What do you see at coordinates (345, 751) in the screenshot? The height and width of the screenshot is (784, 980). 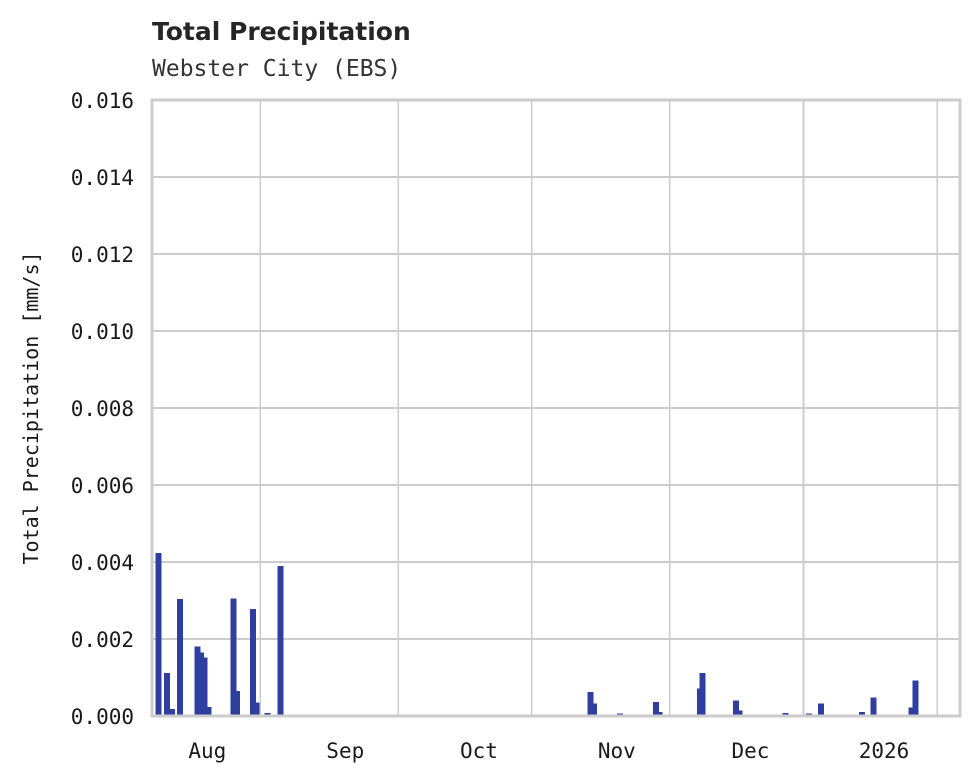 I see `x-tick-label: Sep` at bounding box center [345, 751].